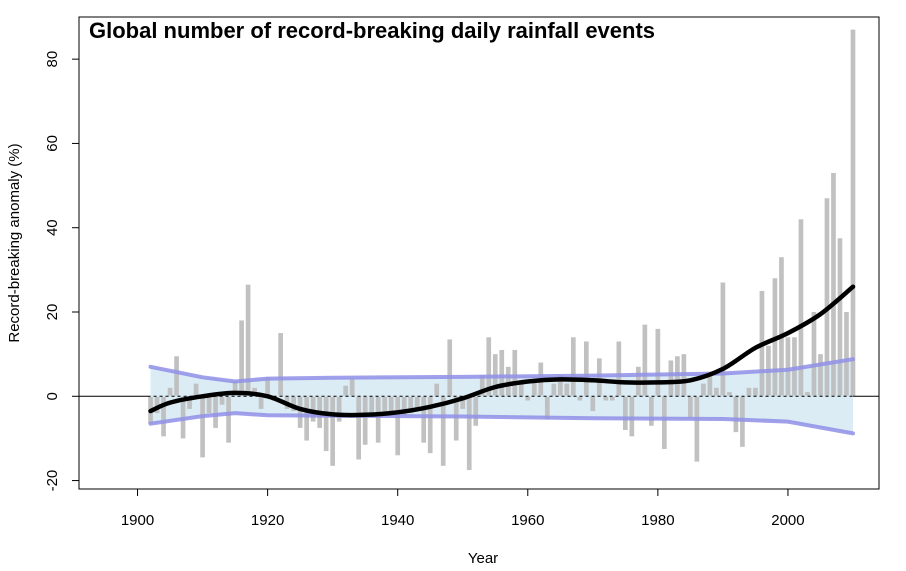 The height and width of the screenshot is (571, 906). Describe the element at coordinates (749, 392) in the screenshot. I see `bar-1994` at that location.